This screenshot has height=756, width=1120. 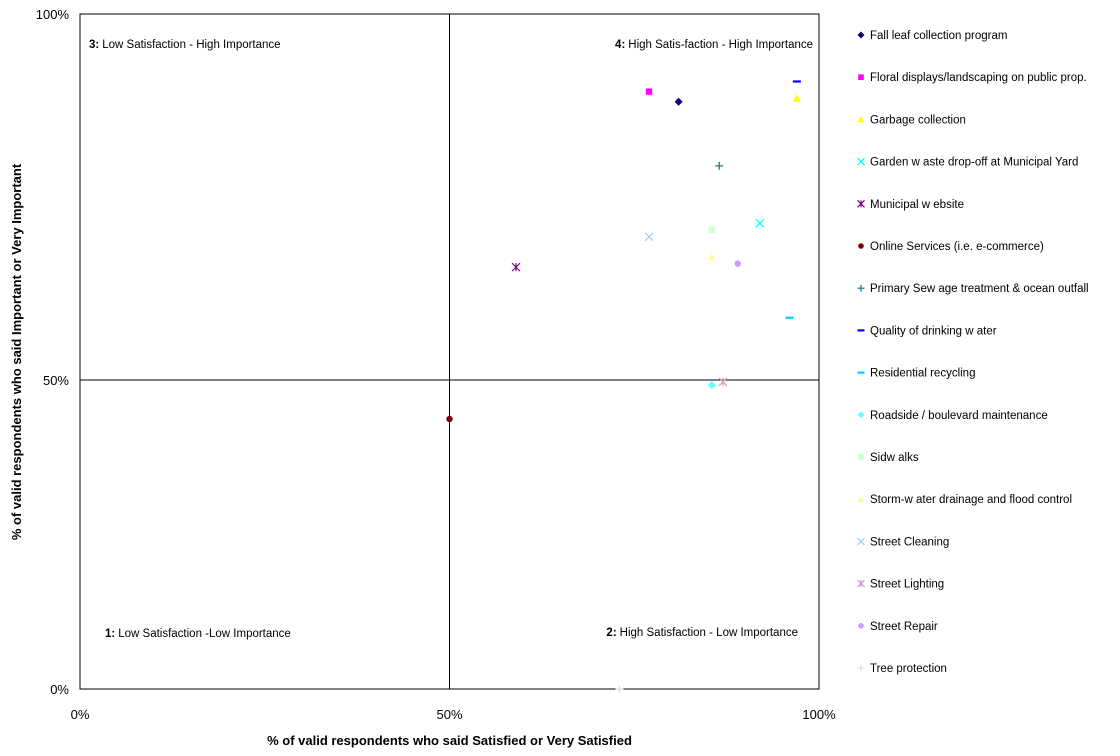 What do you see at coordinates (933, 331) in the screenshot?
I see `legend-label: Quality of drinking w ater` at bounding box center [933, 331].